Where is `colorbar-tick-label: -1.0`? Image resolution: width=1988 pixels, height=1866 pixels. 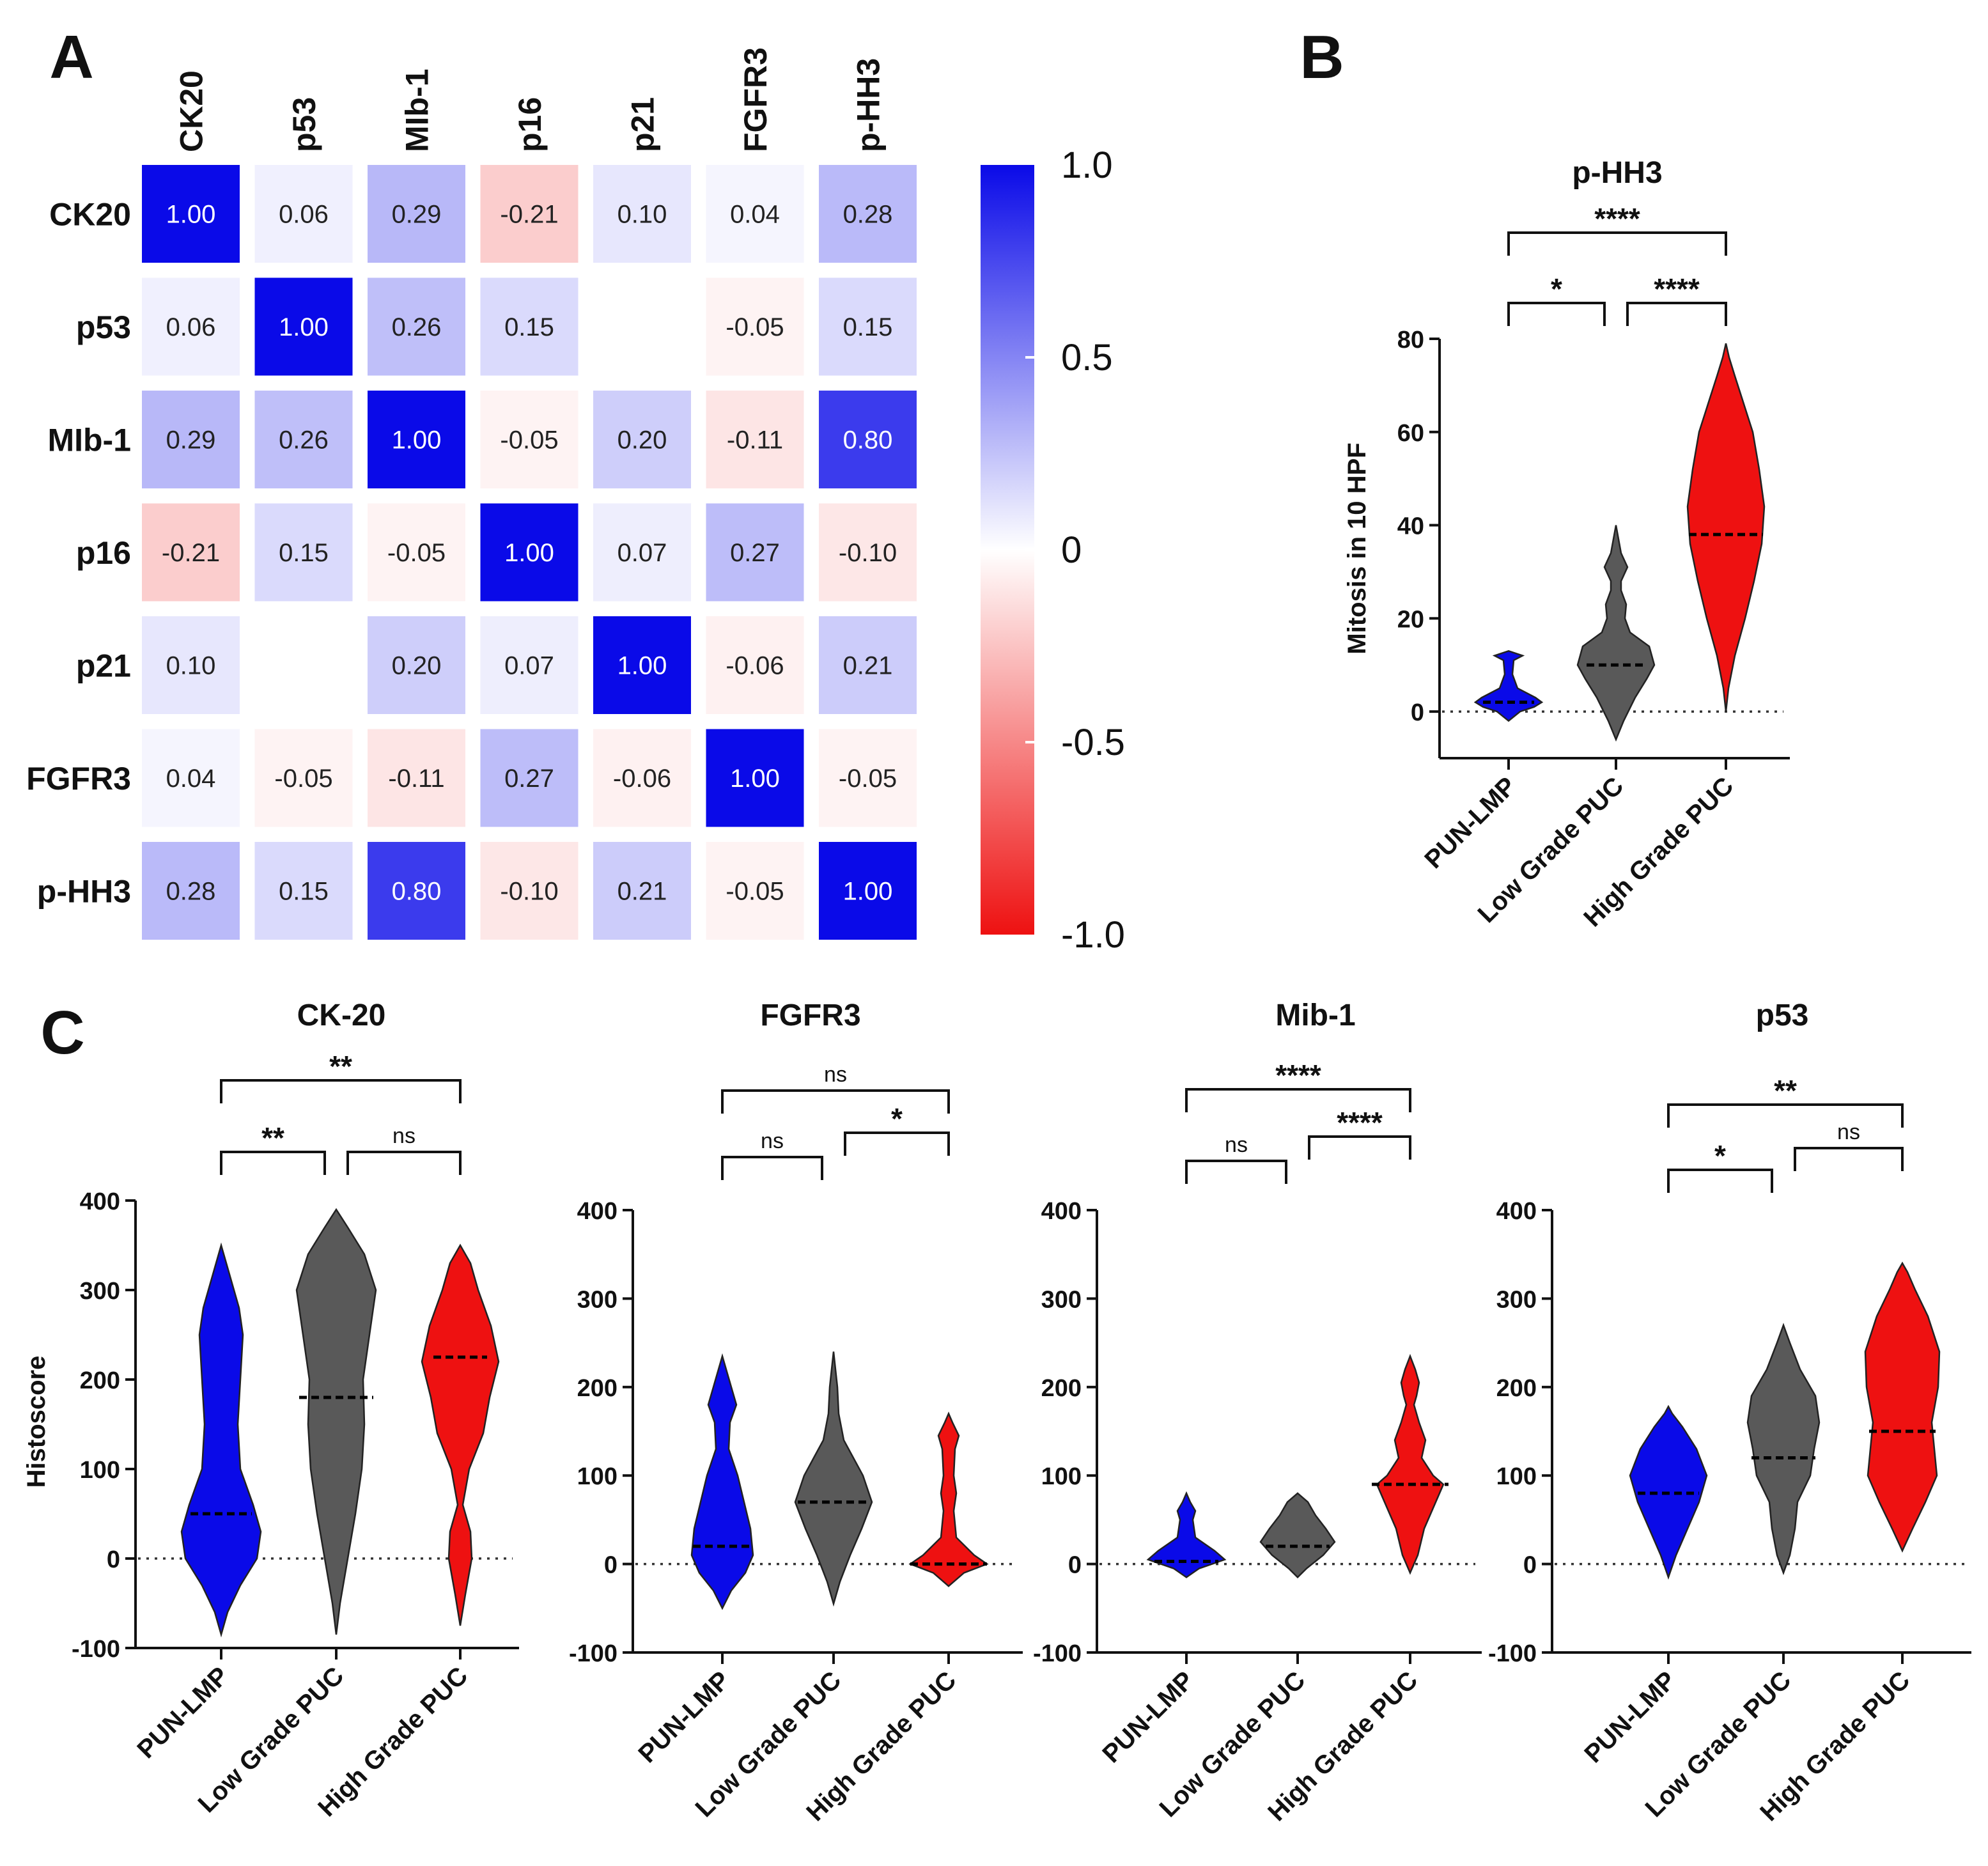
colorbar-tick-label: -1.0 is located at coordinates (1093, 935).